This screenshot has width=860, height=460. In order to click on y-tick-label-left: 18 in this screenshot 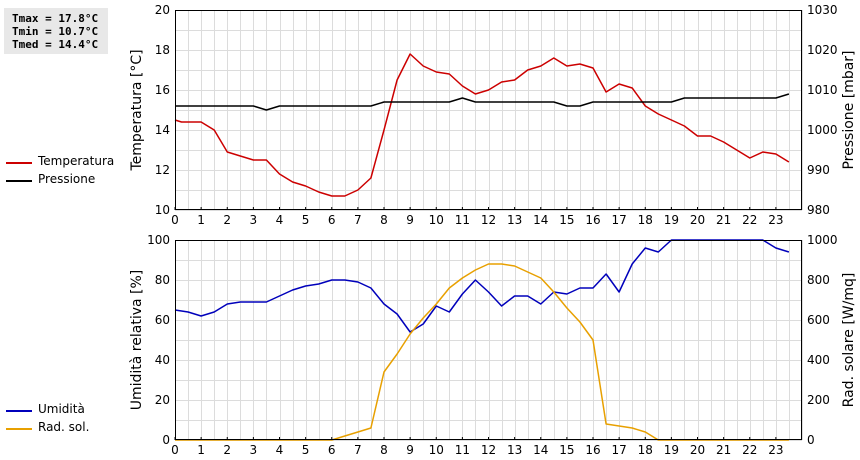, I will do `click(162, 50)`.